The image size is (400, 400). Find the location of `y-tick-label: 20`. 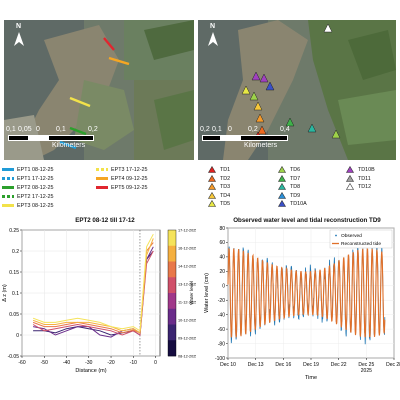

y-tick-label: 20 is located at coordinates (222, 272).